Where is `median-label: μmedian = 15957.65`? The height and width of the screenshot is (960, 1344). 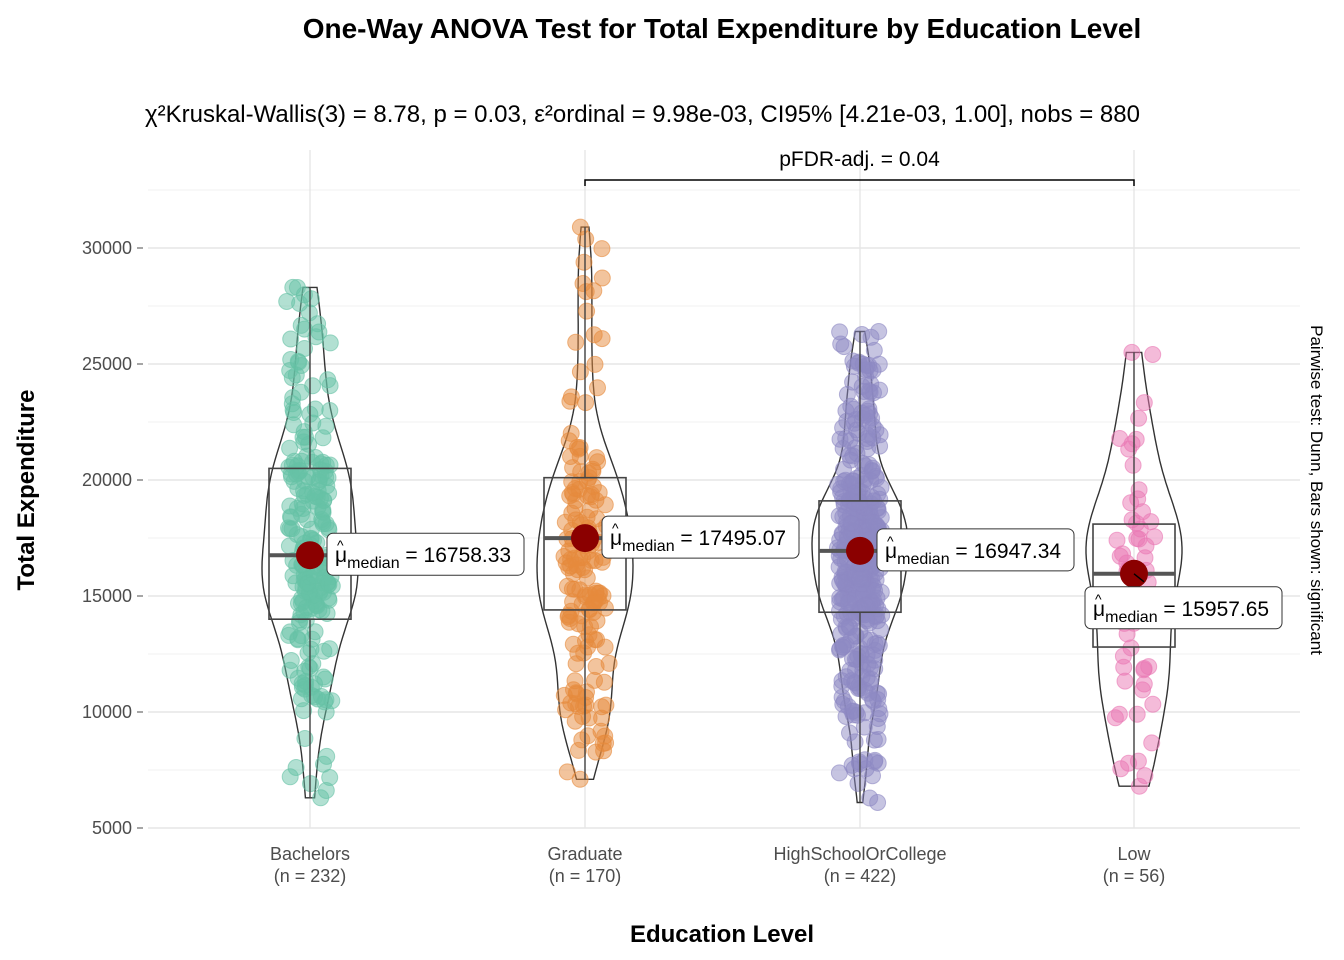
median-label: μmedian = 15957.65 is located at coordinates (1181, 612).